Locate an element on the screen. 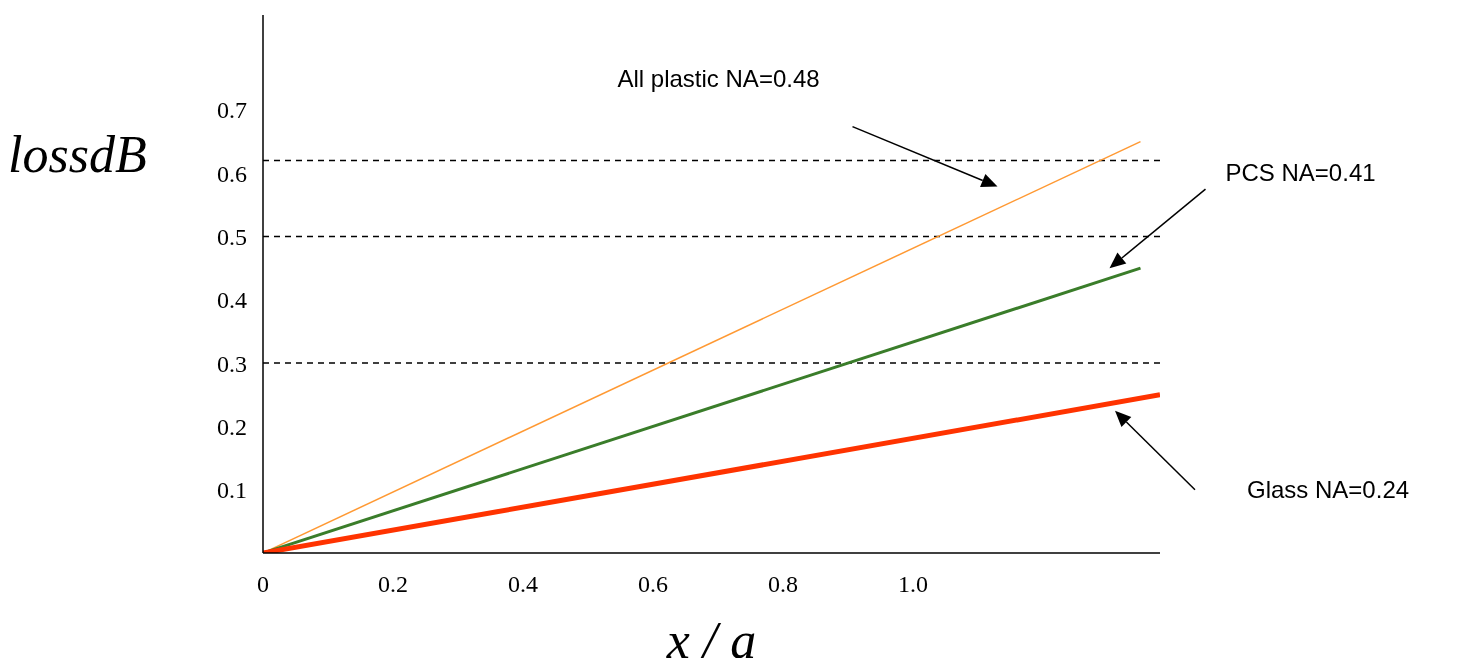 The height and width of the screenshot is (662, 1464). y-tick-label: 0.6 is located at coordinates (232, 173).